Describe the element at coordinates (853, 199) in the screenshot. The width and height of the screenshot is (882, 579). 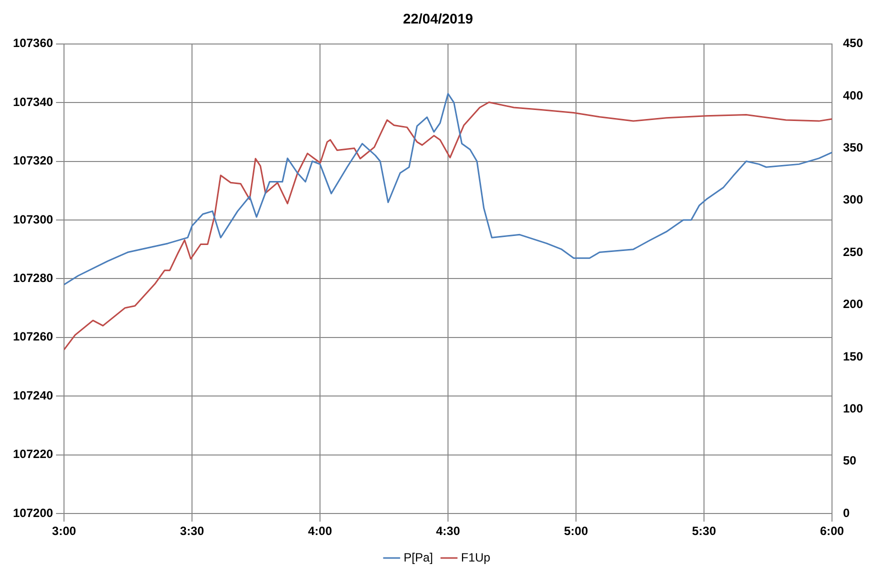
I see `y2-tick-label: 300` at that location.